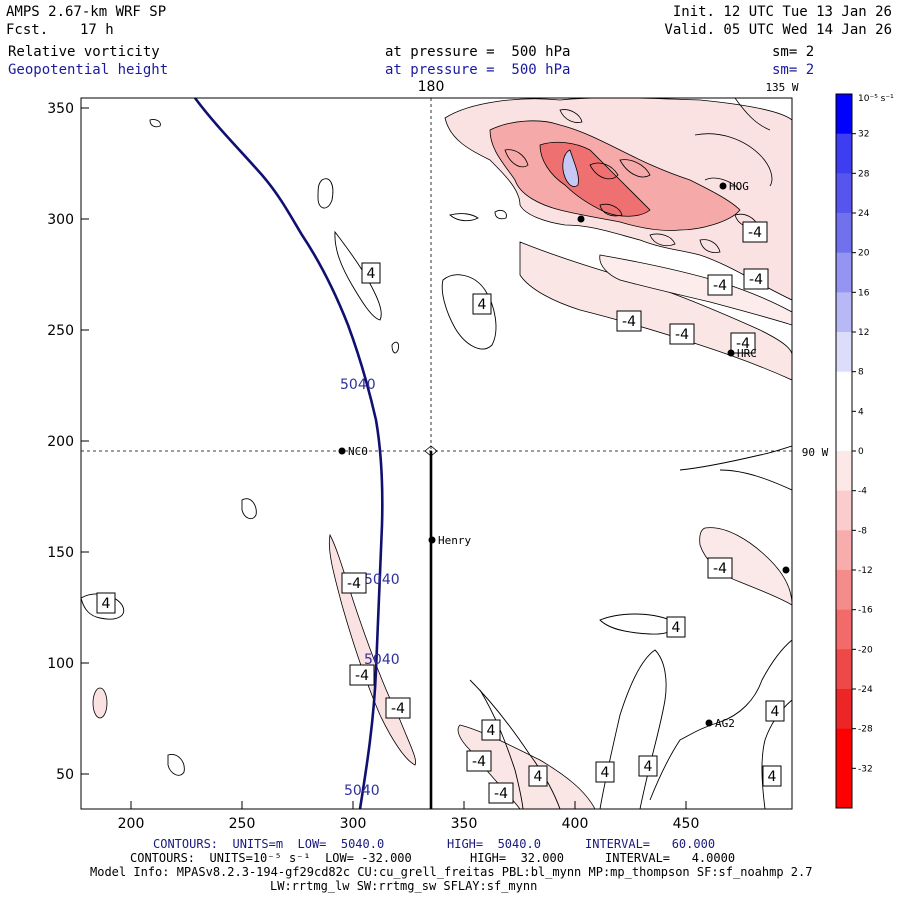 Image resolution: width=900 pixels, height=900 pixels. What do you see at coordinates (60, 109) in the screenshot?
I see `y-tick-label: 350` at bounding box center [60, 109].